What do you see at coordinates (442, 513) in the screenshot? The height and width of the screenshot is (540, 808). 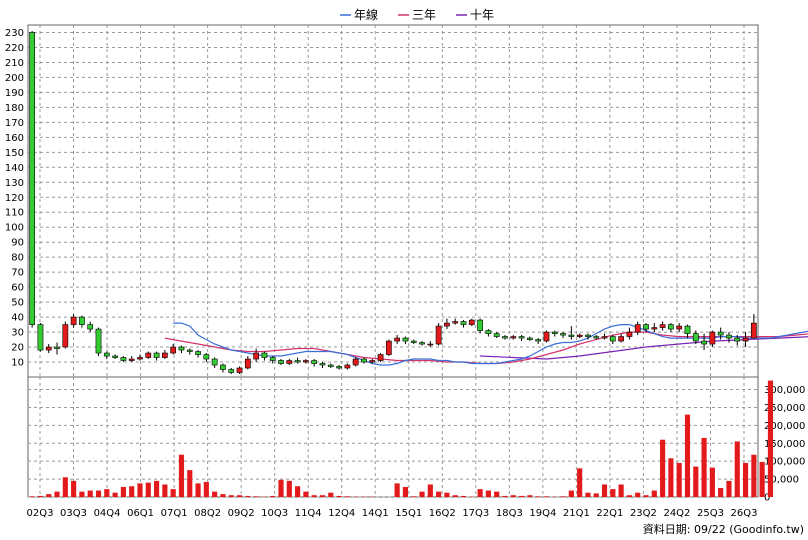 I see `x-label-12: 16Q2` at bounding box center [442, 513].